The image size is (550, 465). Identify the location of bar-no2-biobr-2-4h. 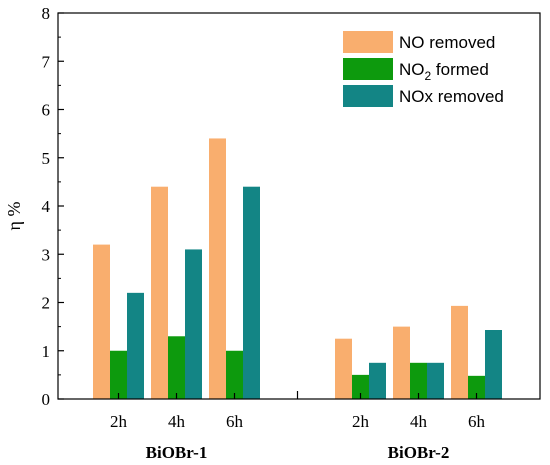
(418, 380).